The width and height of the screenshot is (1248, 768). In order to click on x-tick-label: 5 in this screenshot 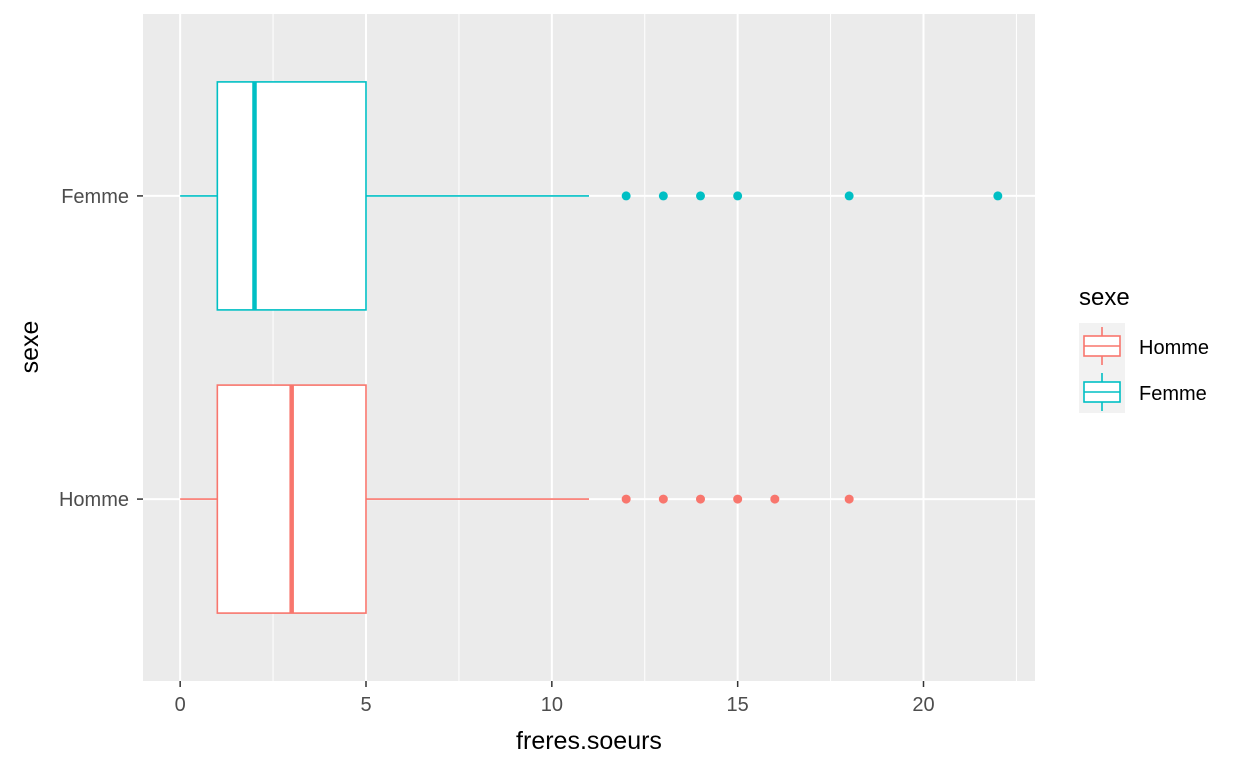, I will do `click(365, 705)`.